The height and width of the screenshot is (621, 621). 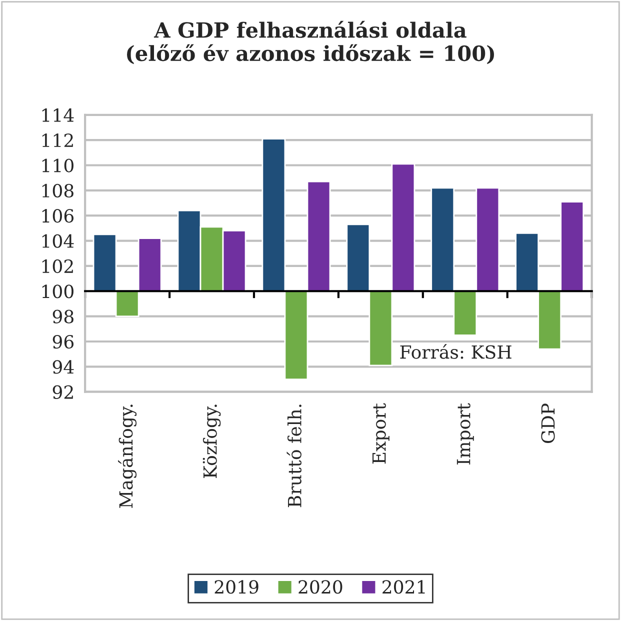 What do you see at coordinates (236, 587) in the screenshot?
I see `legend-label: 2019` at bounding box center [236, 587].